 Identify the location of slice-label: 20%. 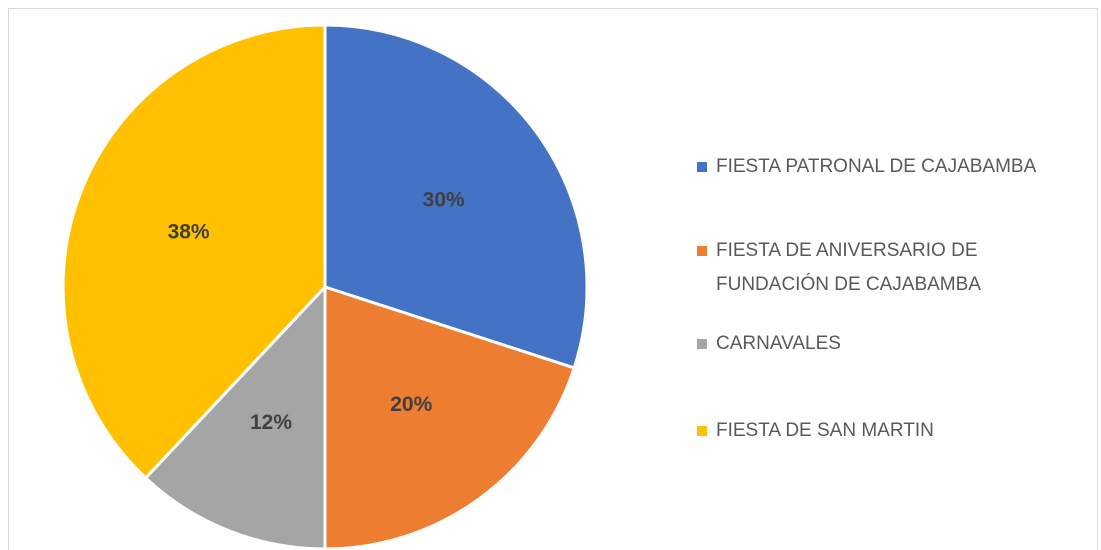
(411, 404).